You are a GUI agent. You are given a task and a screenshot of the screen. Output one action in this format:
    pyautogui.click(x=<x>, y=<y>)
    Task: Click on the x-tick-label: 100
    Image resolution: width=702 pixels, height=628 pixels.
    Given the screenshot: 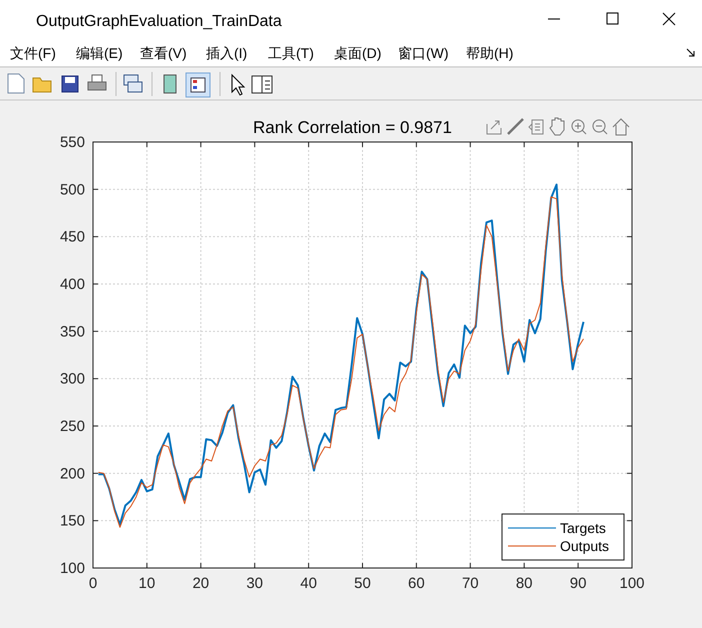 What is the action you would take?
    pyautogui.click(x=632, y=583)
    